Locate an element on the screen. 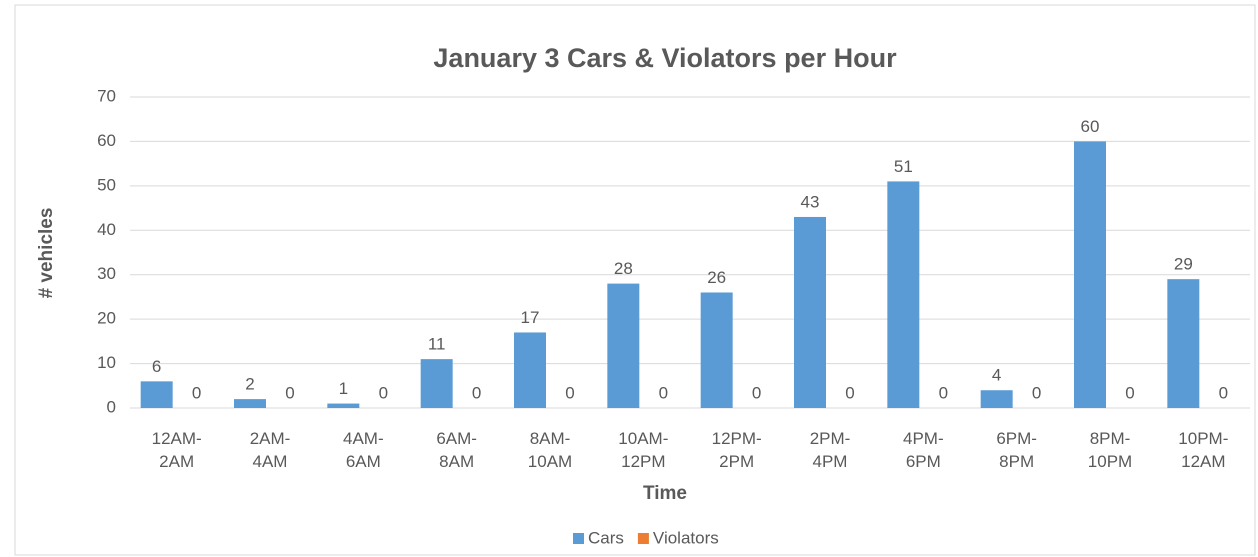 This screenshot has width=1258, height=557. y-tick-label: 0 is located at coordinates (111, 406).